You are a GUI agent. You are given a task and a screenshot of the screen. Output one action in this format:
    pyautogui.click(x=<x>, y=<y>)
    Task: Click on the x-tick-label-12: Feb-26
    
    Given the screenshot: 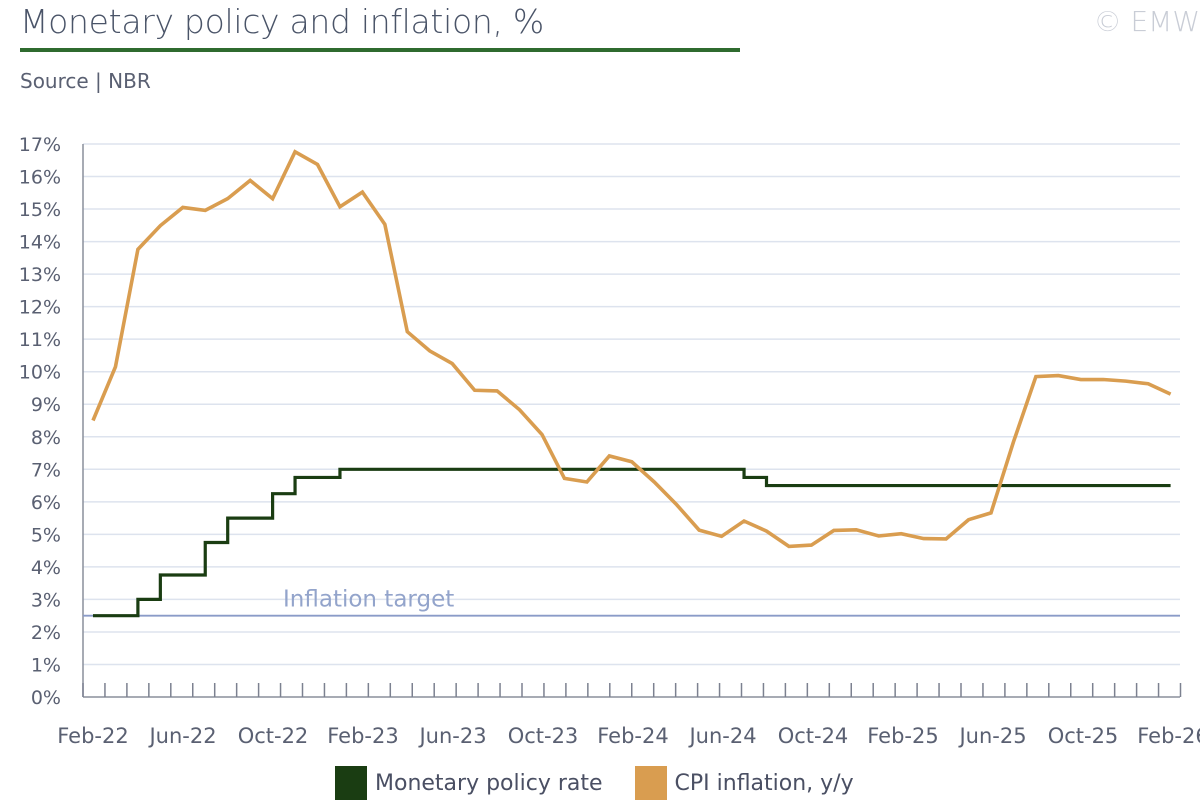 What is the action you would take?
    pyautogui.click(x=1168, y=736)
    